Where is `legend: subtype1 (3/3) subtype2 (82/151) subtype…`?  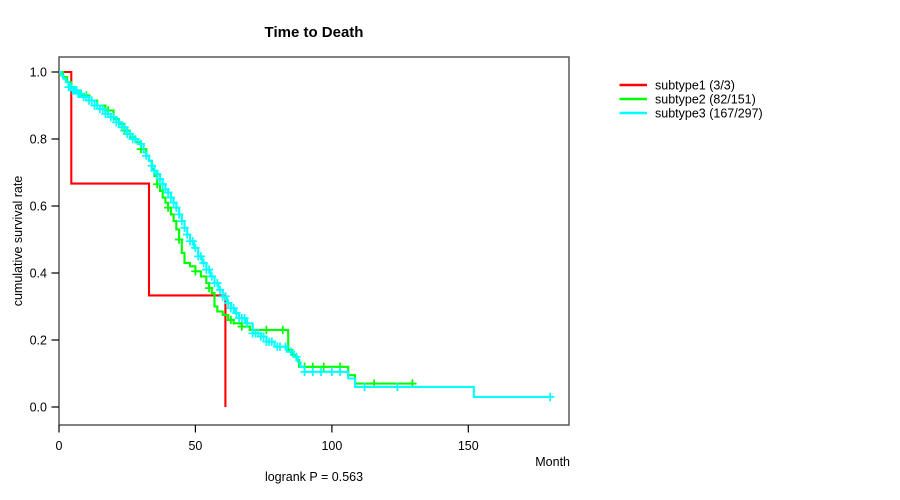 legend: subtype1 (3/3) subtype2 (82/151) subtype… is located at coordinates (691, 99).